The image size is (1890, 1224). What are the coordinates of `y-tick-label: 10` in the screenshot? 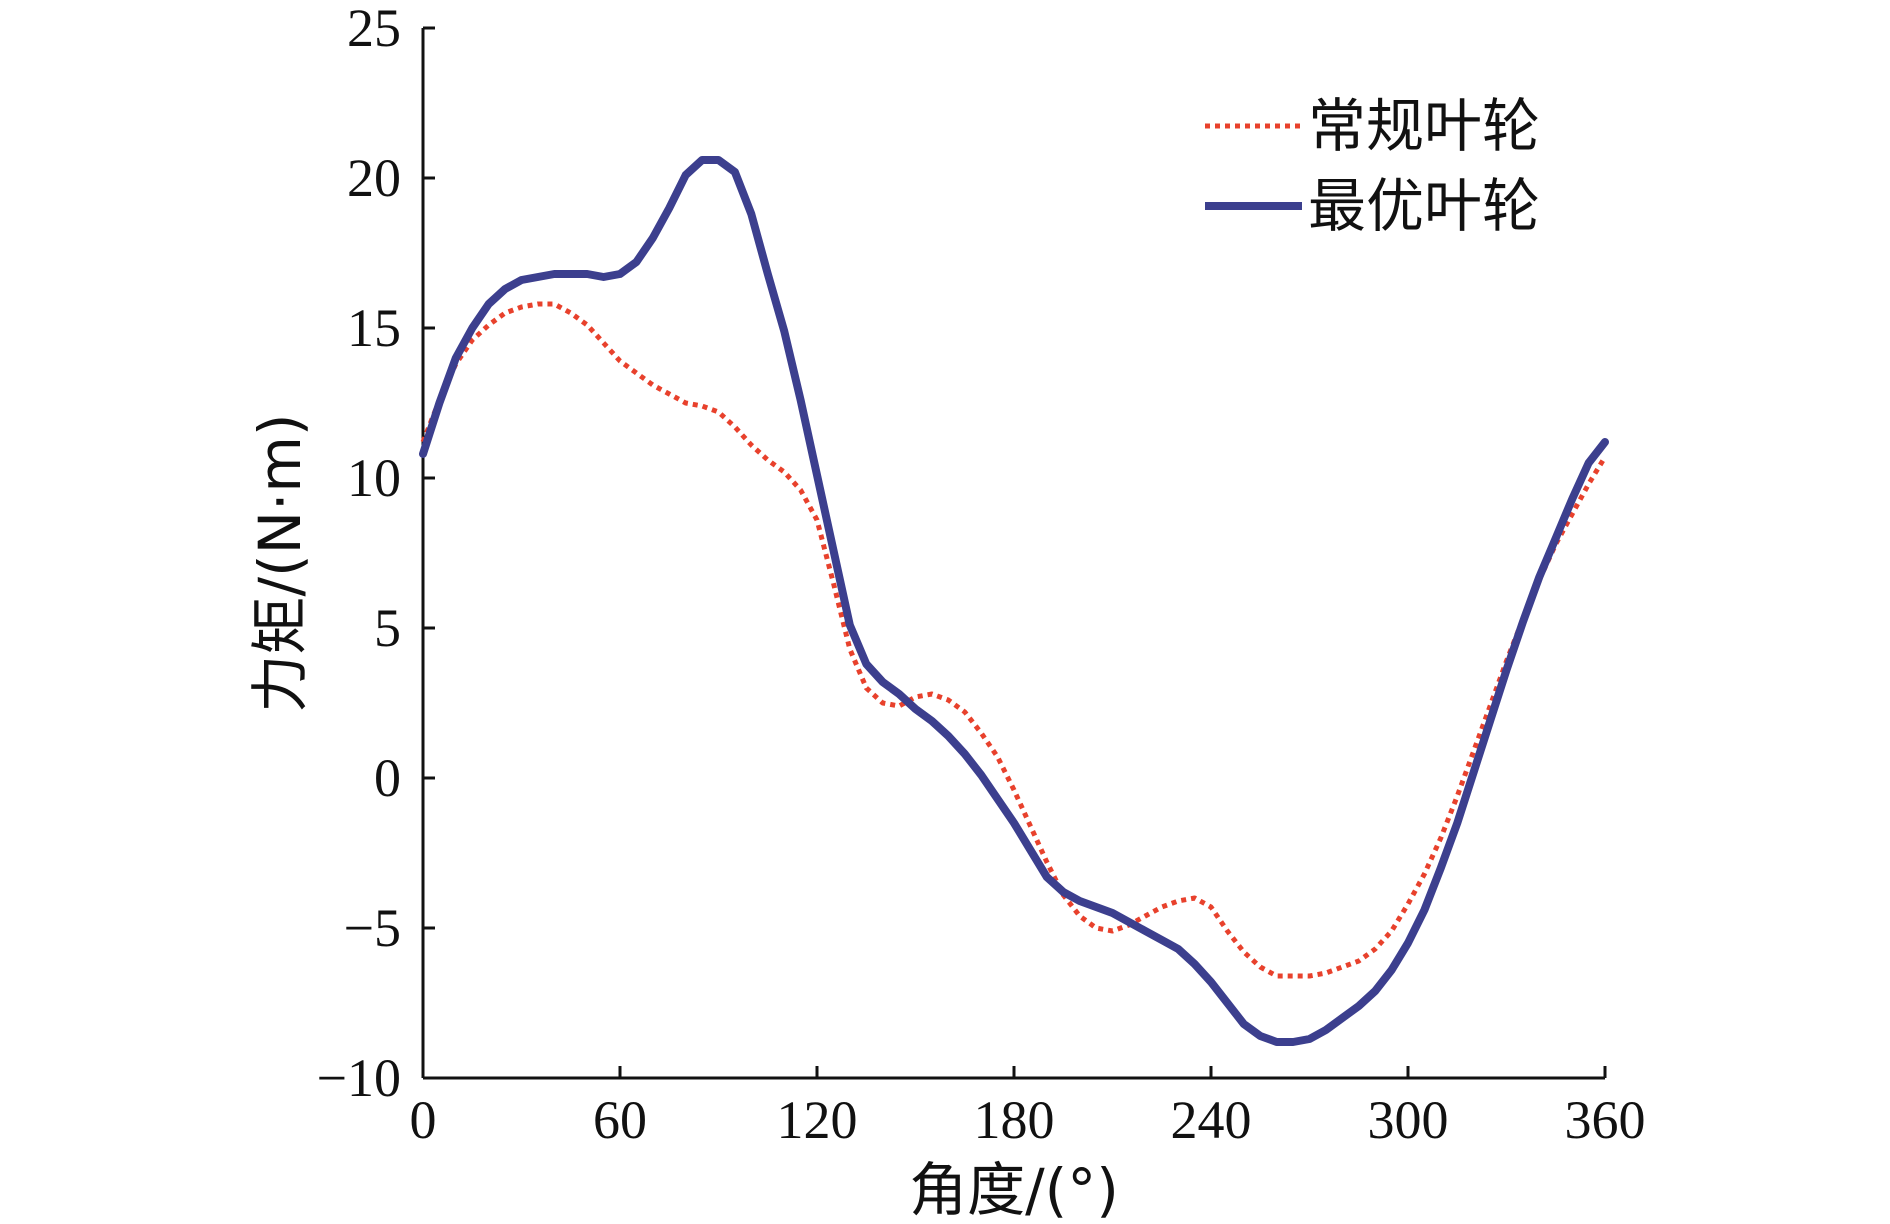 It's located at (374, 478).